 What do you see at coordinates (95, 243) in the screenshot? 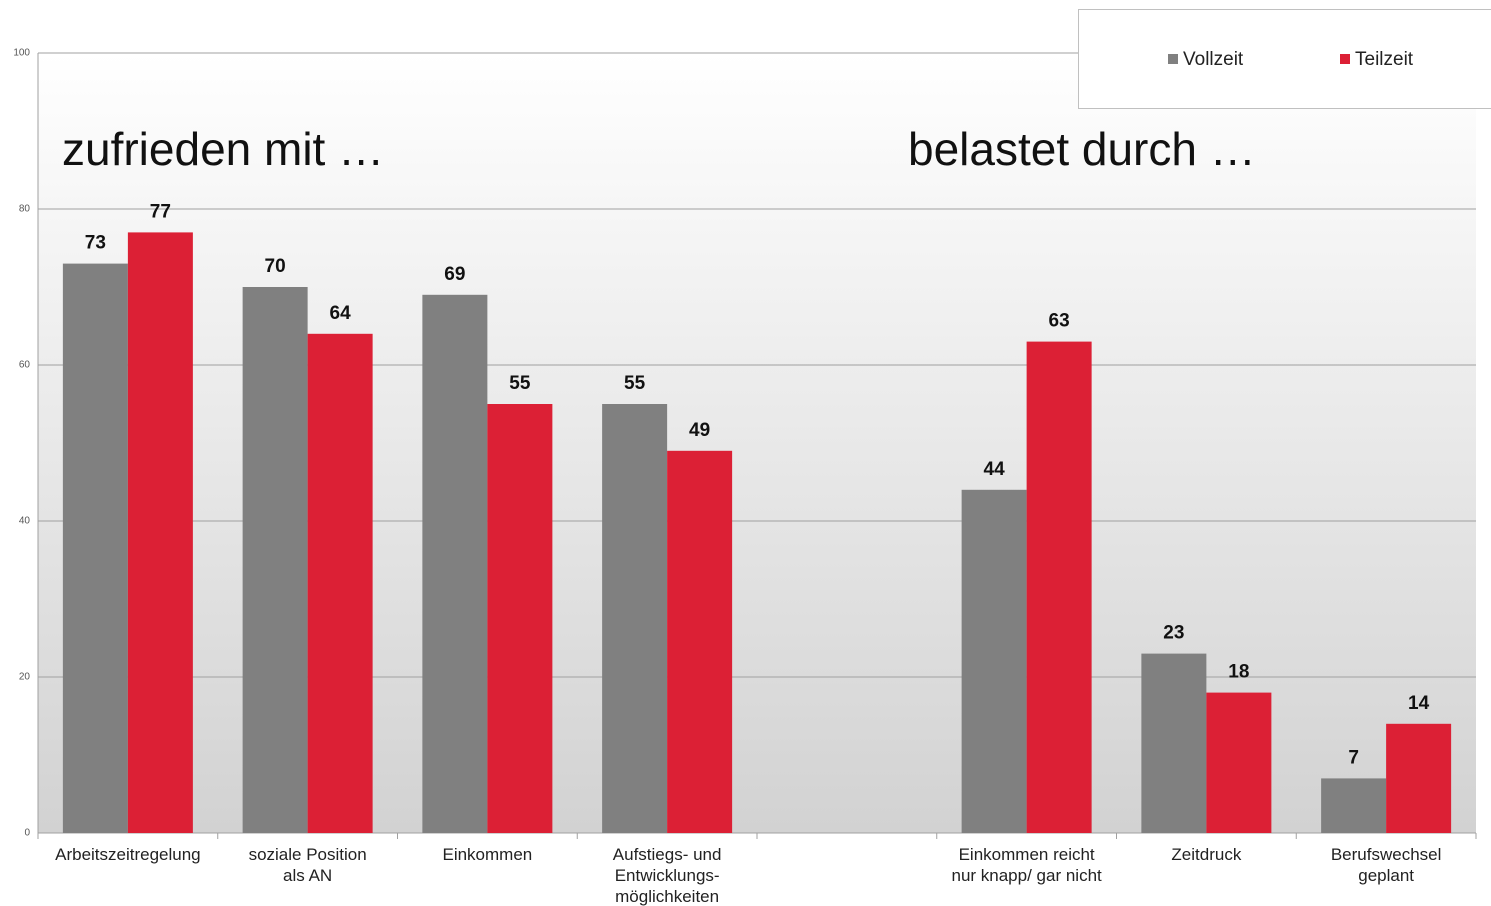
I see `value-label: 73` at bounding box center [95, 243].